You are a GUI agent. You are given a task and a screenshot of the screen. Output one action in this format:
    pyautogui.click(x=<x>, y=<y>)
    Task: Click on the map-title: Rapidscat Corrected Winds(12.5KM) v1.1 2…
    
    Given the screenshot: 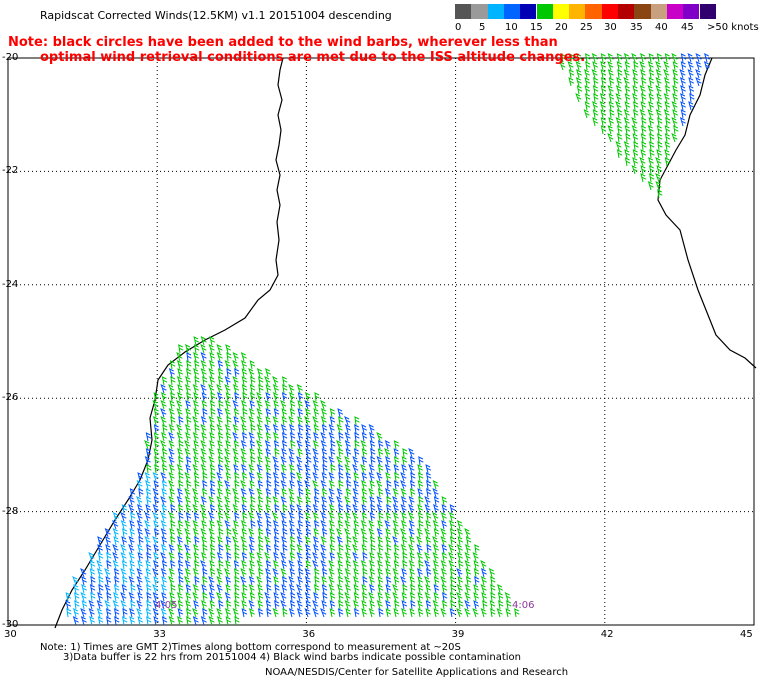 What is the action you would take?
    pyautogui.click(x=216, y=15)
    